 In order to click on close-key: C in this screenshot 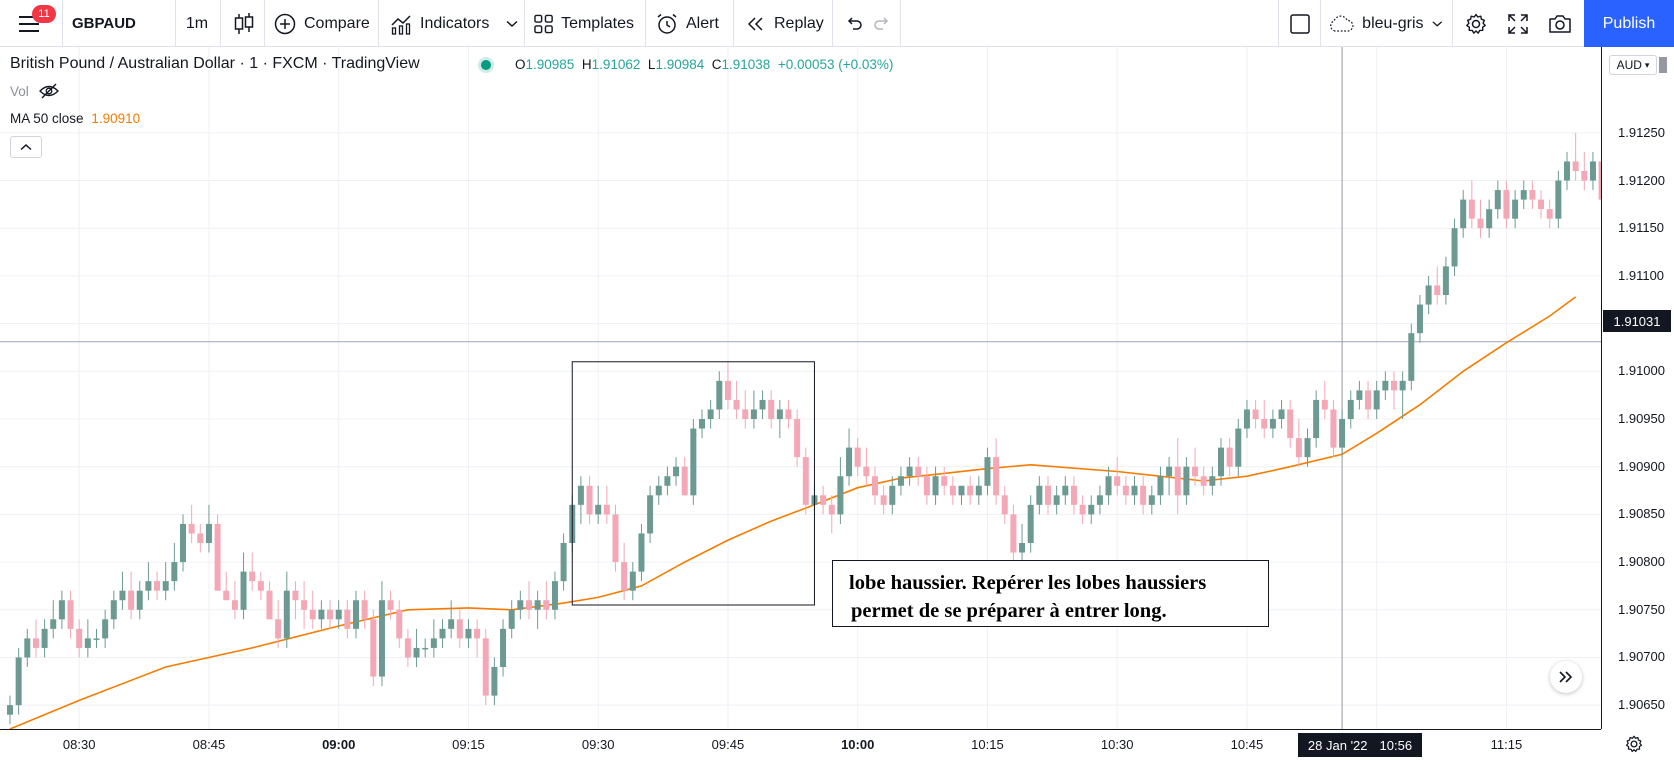, I will do `click(716, 64)`.